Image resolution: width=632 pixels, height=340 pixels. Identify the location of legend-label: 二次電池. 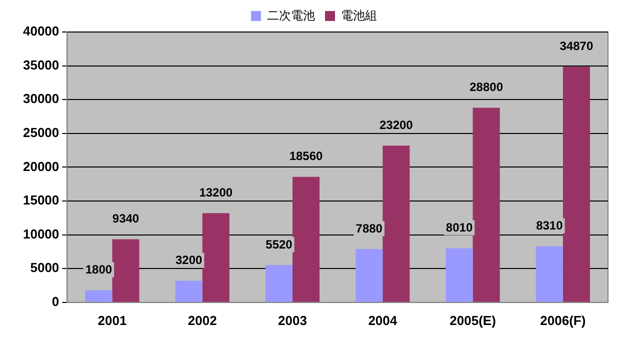
(291, 15).